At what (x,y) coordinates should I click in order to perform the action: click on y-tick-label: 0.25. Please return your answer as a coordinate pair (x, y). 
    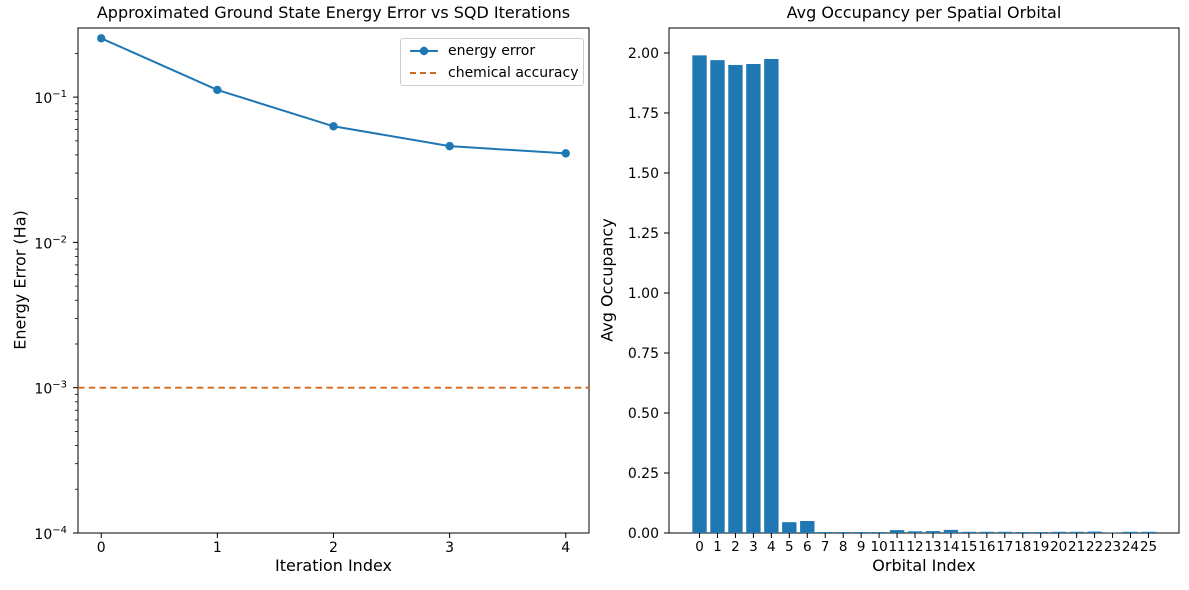
    Looking at the image, I should click on (643, 474).